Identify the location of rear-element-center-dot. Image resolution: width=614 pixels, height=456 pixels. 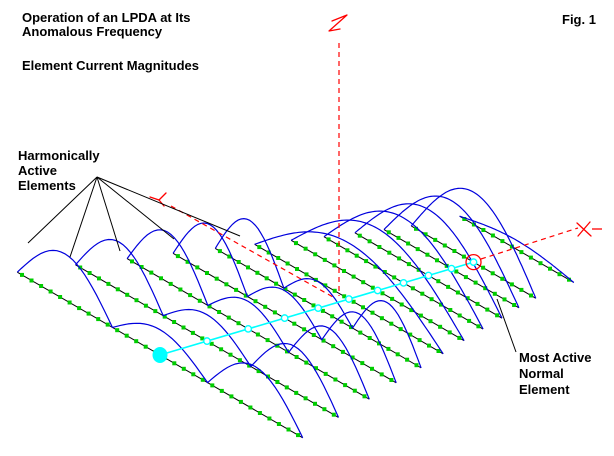
(160, 355).